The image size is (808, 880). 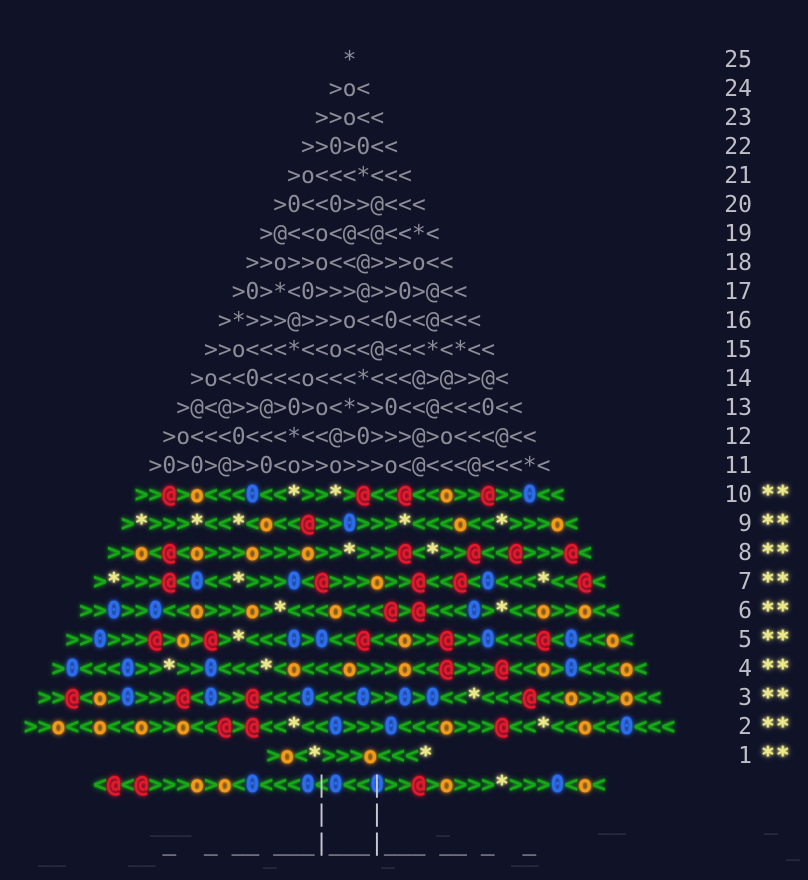 I want to click on tree-row-20: >0<<0>>@<<<, so click(x=349, y=205).